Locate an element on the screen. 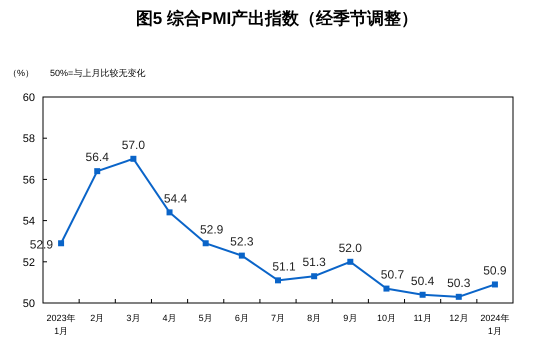  y-axis-title: （%） is located at coordinates (21, 73).